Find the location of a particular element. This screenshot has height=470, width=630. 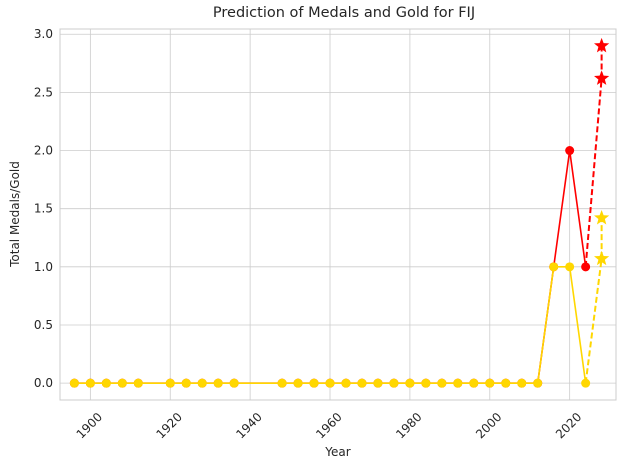

total-medals-history-point is located at coordinates (570, 151).